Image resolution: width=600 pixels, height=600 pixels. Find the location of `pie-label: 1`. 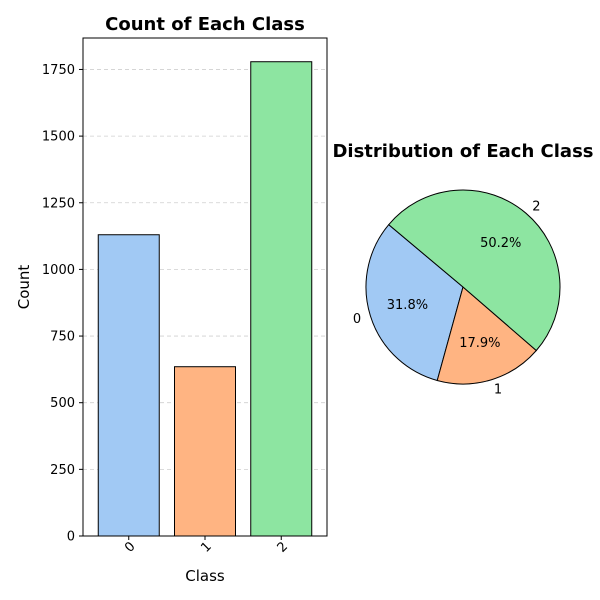

pie-label: 1 is located at coordinates (498, 390).